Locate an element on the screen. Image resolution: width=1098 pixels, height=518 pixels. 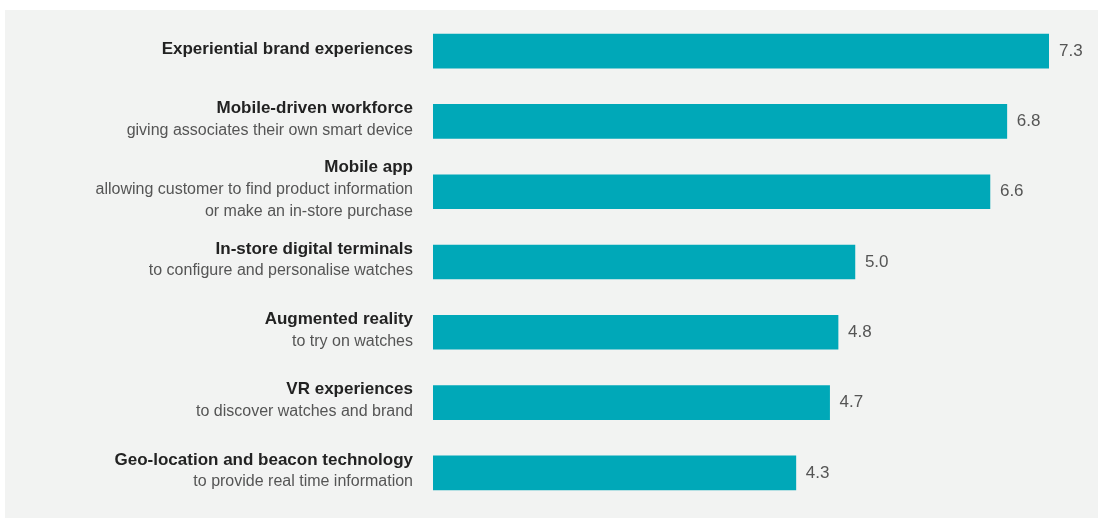
data-label: 4.8 is located at coordinates (860, 331).